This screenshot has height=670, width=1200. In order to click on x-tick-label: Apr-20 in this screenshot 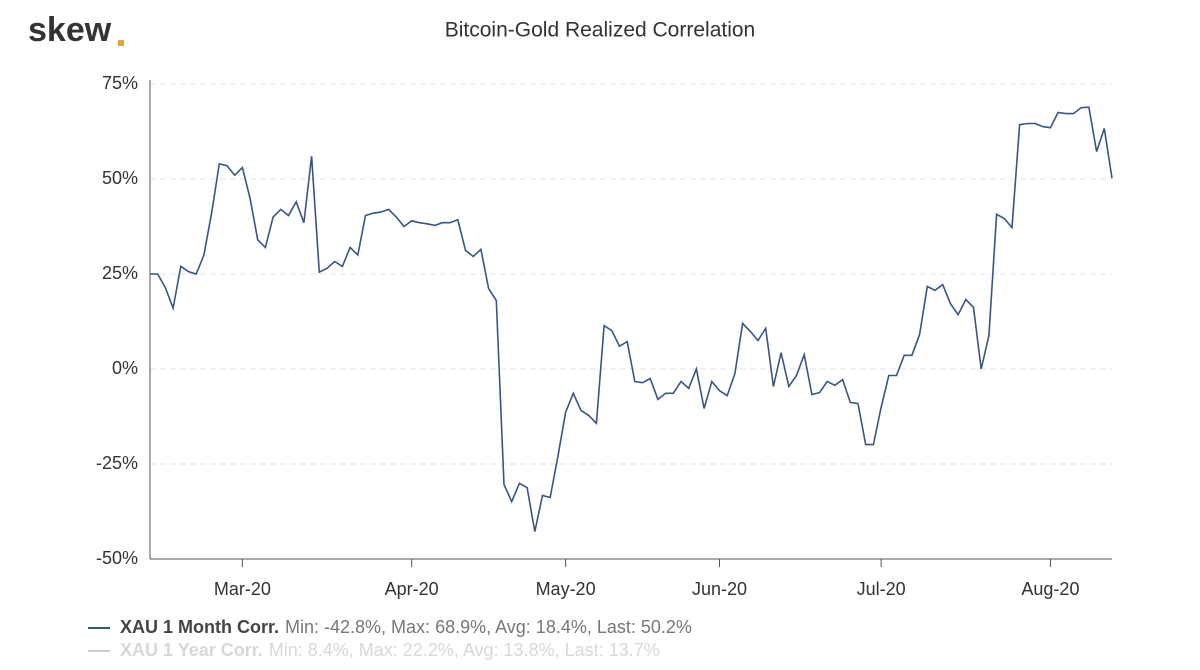, I will do `click(412, 589)`.